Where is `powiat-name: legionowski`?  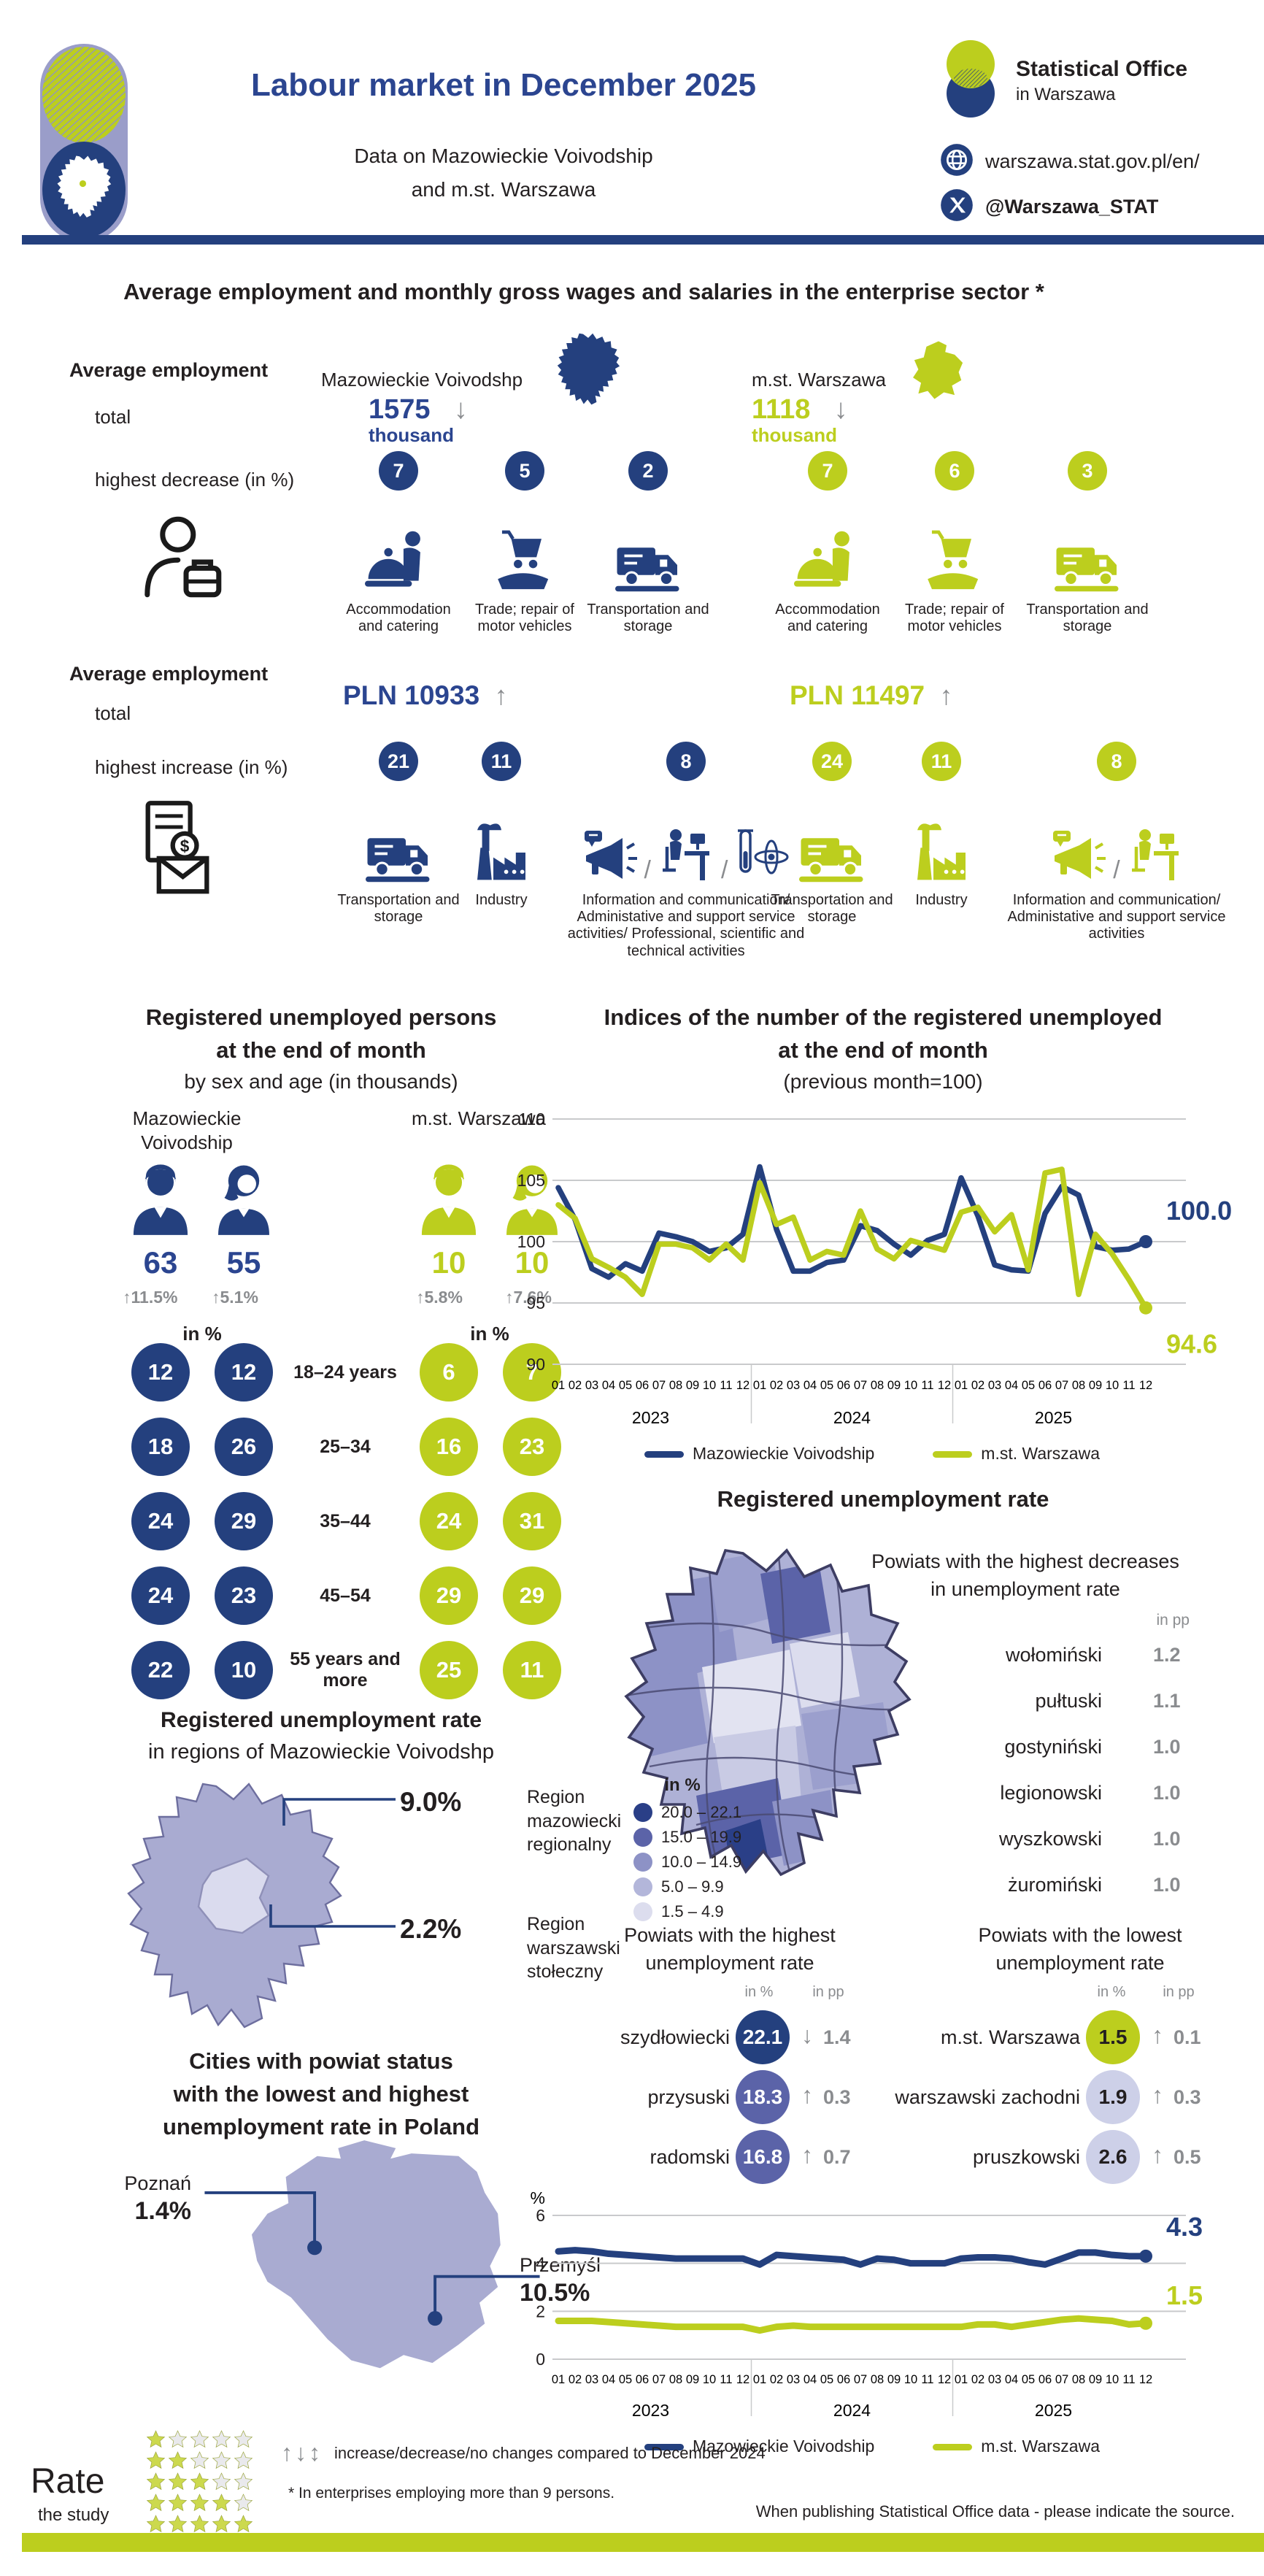 powiat-name: legionowski is located at coordinates (1051, 1793).